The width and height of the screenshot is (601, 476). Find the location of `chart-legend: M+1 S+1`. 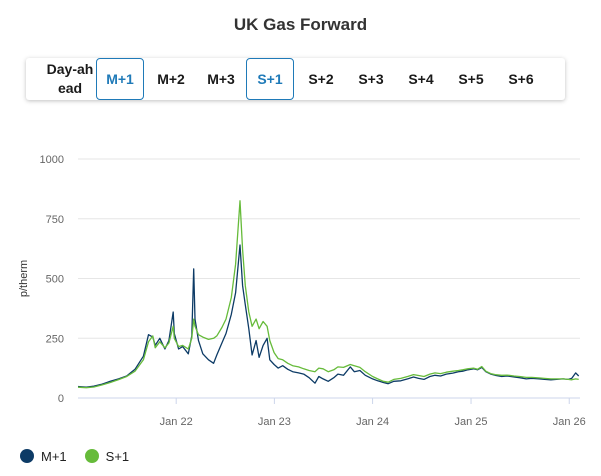

chart-legend: M+1 S+1 is located at coordinates (83, 456).